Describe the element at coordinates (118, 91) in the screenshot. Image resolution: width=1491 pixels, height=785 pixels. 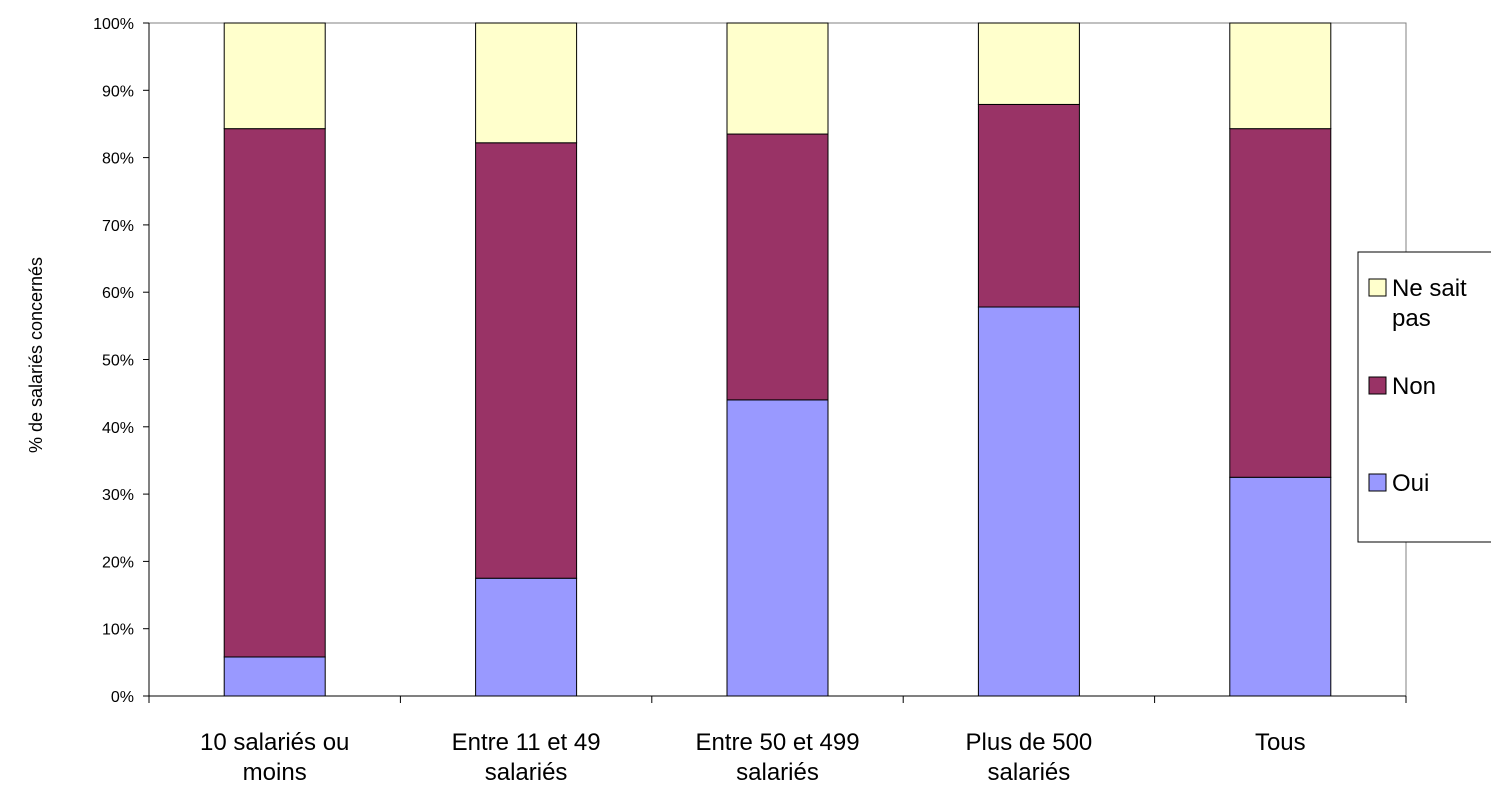
I see `y-tick-label: 90%` at that location.